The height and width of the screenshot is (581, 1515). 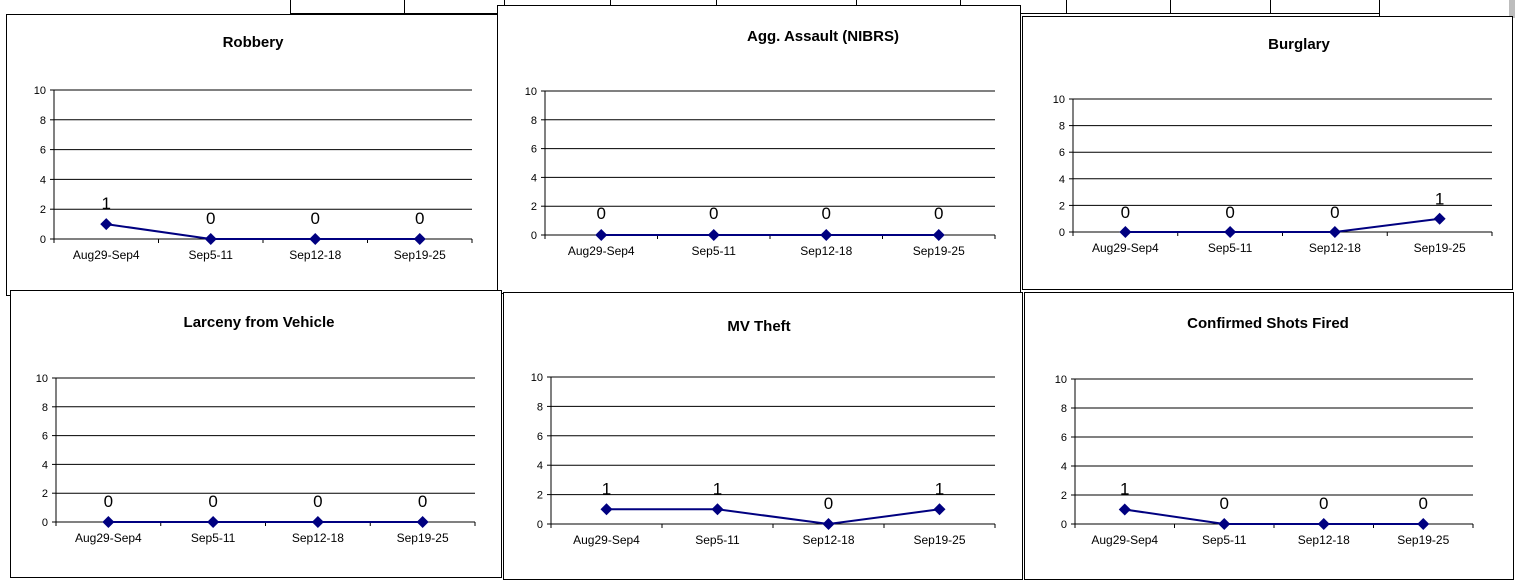 I want to click on chart-title: Confirmed Shots Fired, so click(x=1268, y=323).